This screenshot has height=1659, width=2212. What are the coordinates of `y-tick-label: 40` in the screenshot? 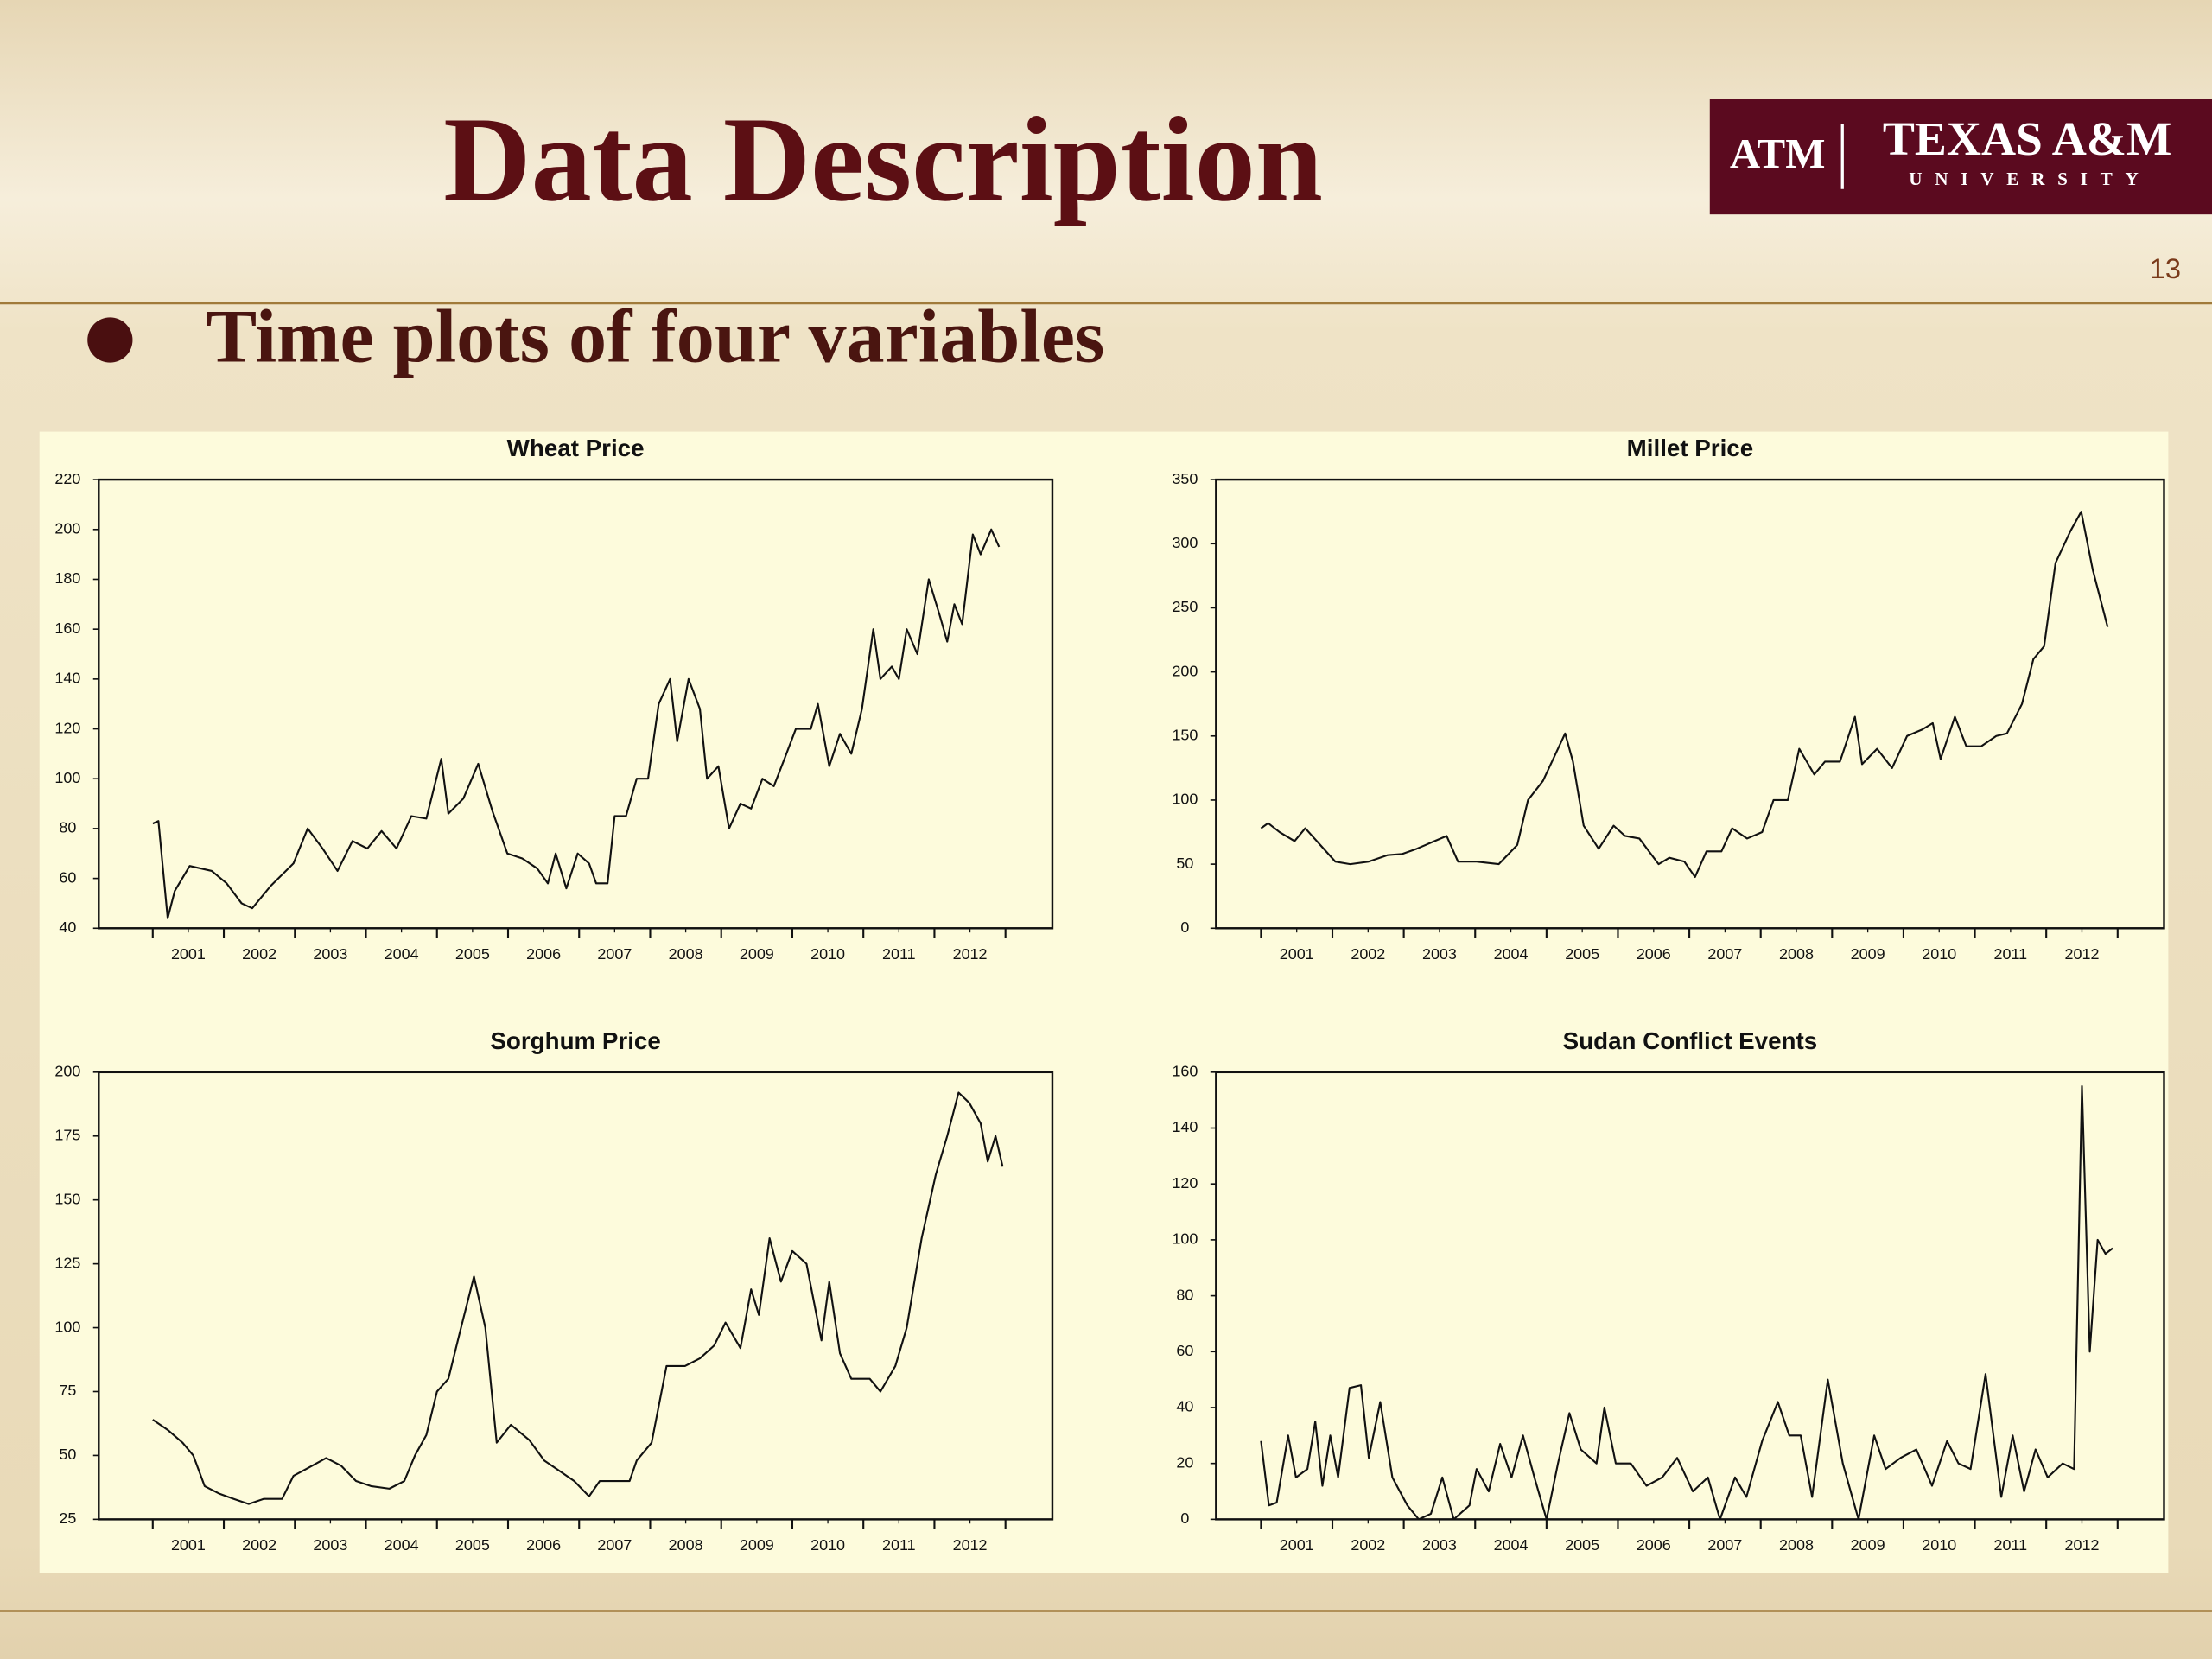 It's located at (1184, 1406).